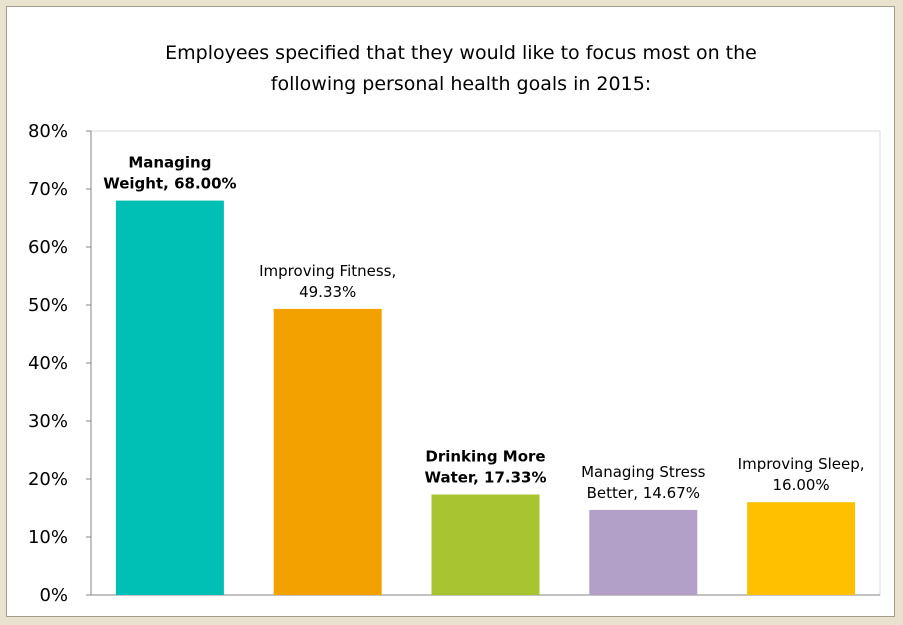 The height and width of the screenshot is (625, 903). I want to click on data-label: Managing, so click(169, 163).